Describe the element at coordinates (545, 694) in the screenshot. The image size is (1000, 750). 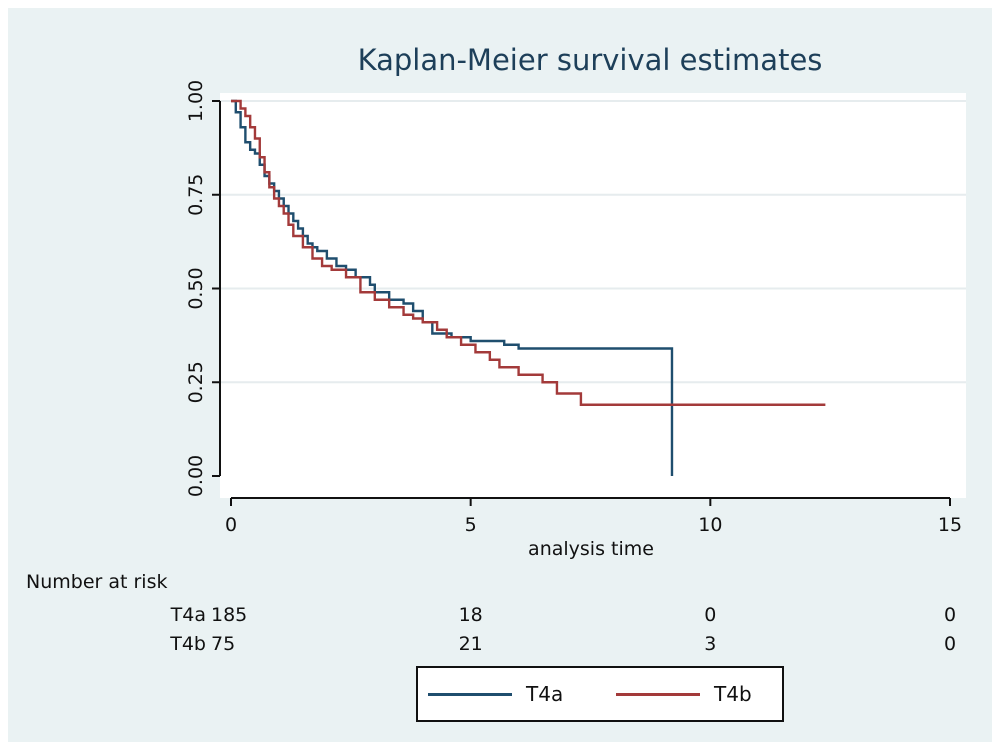
I see `legend-label-t4a: T4a` at that location.